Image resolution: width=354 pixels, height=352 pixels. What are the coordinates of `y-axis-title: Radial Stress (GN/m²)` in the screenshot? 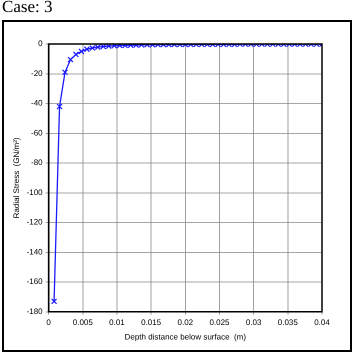 It's located at (17, 177).